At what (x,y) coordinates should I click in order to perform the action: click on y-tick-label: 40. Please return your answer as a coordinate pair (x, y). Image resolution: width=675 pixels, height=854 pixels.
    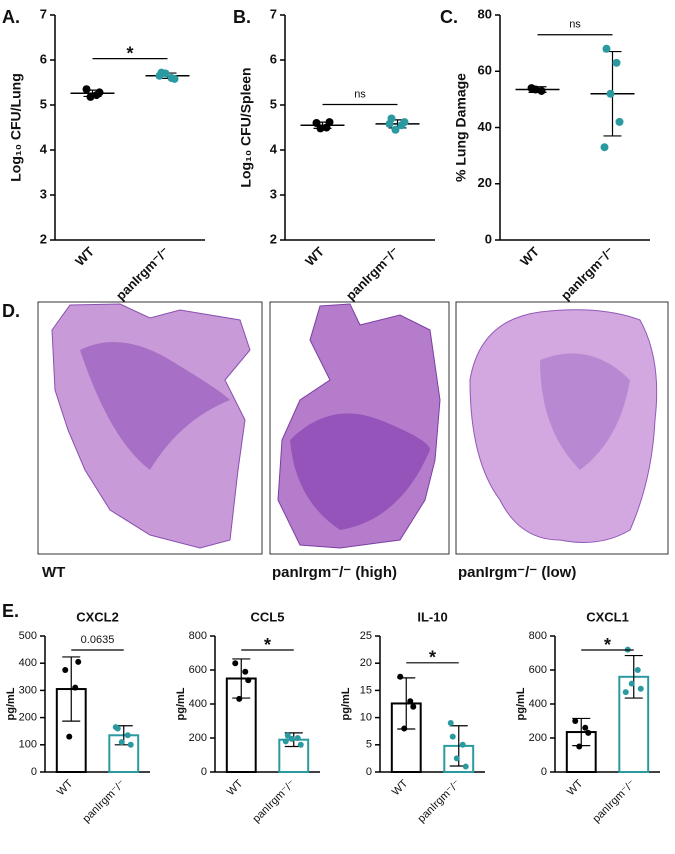
    Looking at the image, I should click on (485, 126).